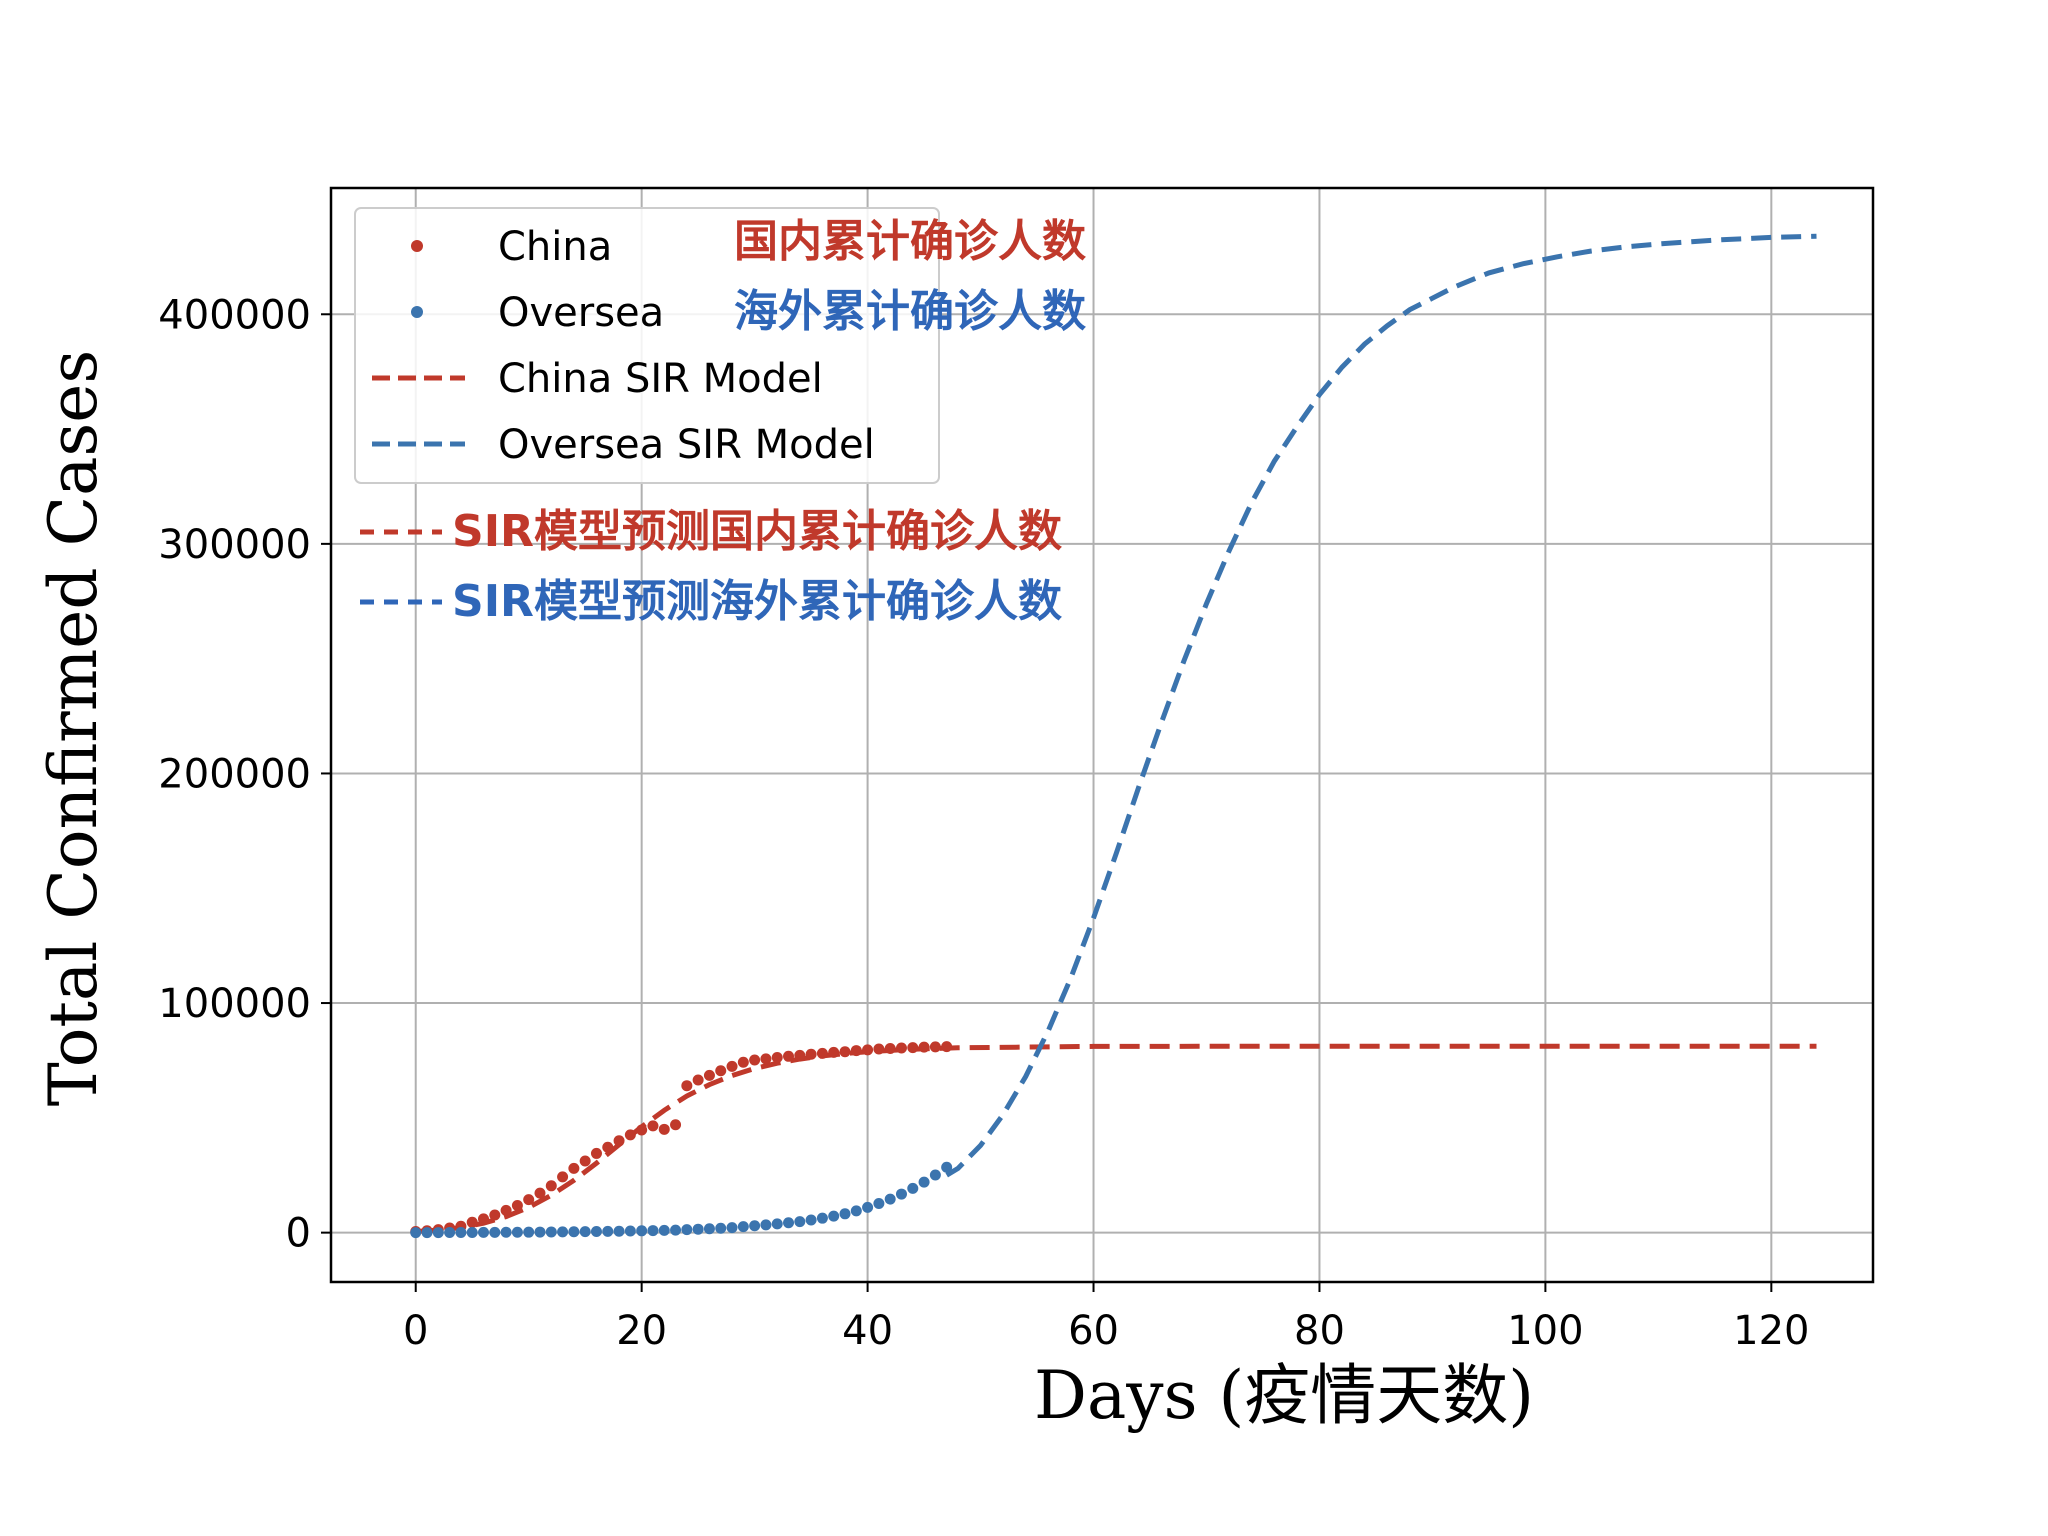 This screenshot has width=2048, height=1536. I want to click on legend-label-oversea-model: Oversea SIR Model, so click(686, 445).